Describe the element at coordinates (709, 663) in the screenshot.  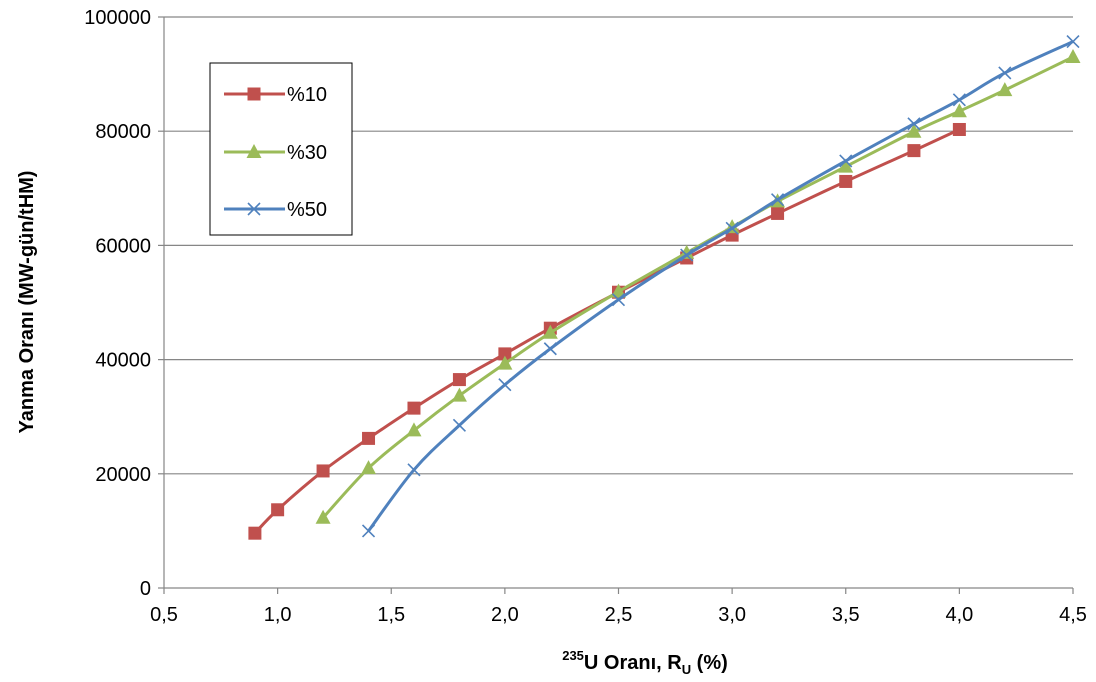
I see `x-axis-title-post: (%)` at that location.